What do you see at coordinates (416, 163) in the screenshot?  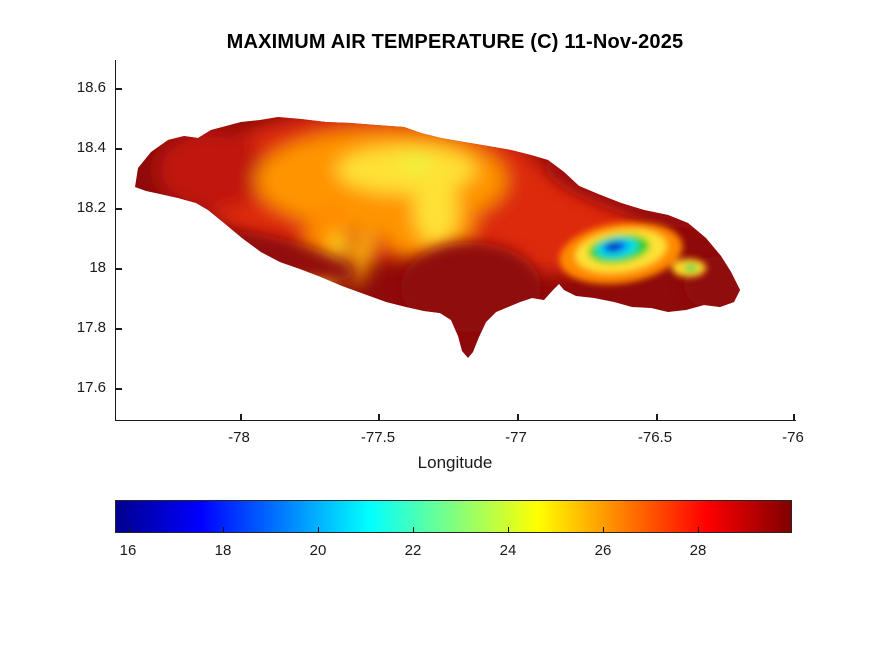 I see `temp-blob-yellow-green` at bounding box center [416, 163].